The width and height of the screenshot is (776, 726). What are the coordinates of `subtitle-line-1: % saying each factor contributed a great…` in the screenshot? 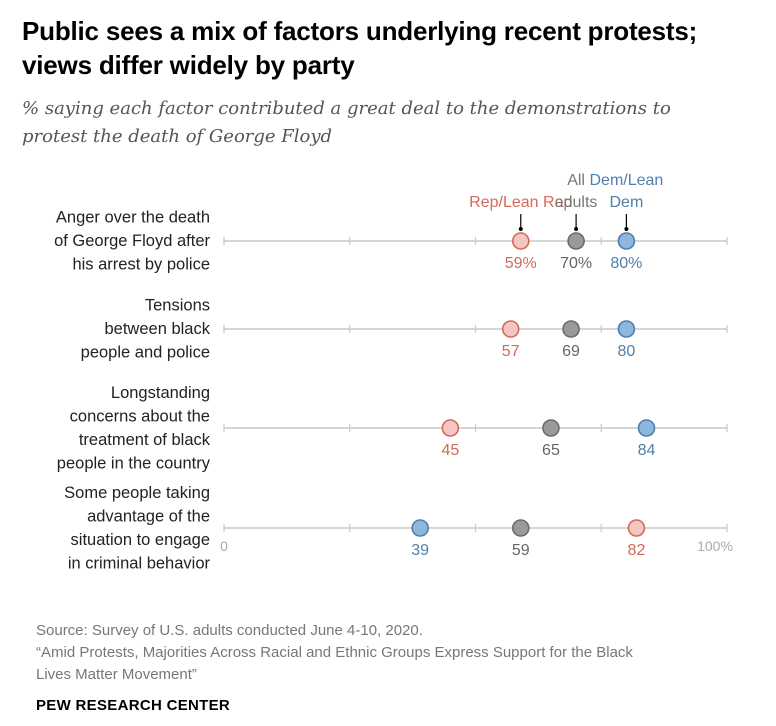 It's located at (346, 108).